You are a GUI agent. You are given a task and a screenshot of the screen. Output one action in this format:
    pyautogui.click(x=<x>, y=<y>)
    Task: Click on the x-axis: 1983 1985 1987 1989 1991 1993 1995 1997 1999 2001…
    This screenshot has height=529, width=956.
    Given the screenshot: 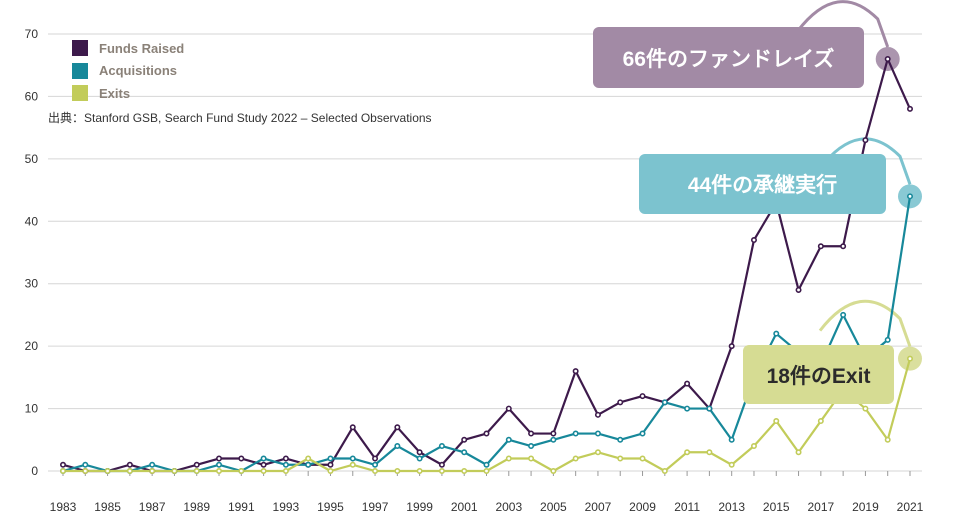 What is the action you would take?
    pyautogui.click(x=487, y=492)
    